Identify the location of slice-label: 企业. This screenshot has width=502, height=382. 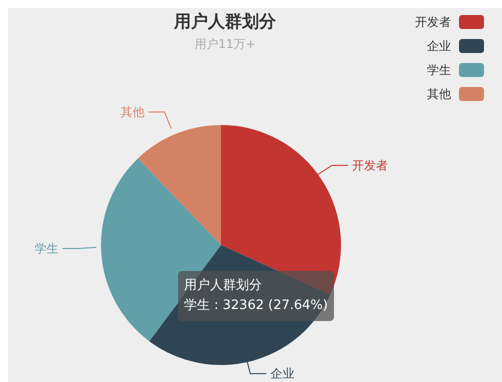
(282, 373).